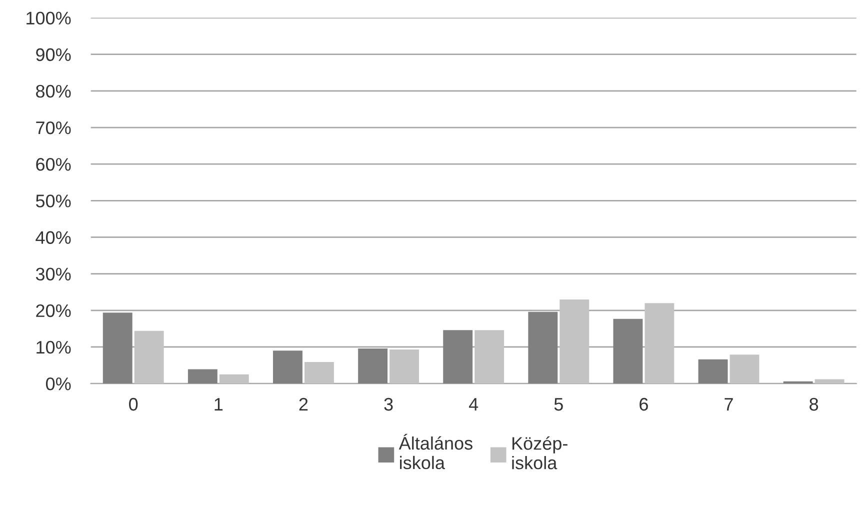 This screenshot has height=508, width=865. Describe the element at coordinates (53, 237) in the screenshot. I see `y-tick-label: 40%` at that location.